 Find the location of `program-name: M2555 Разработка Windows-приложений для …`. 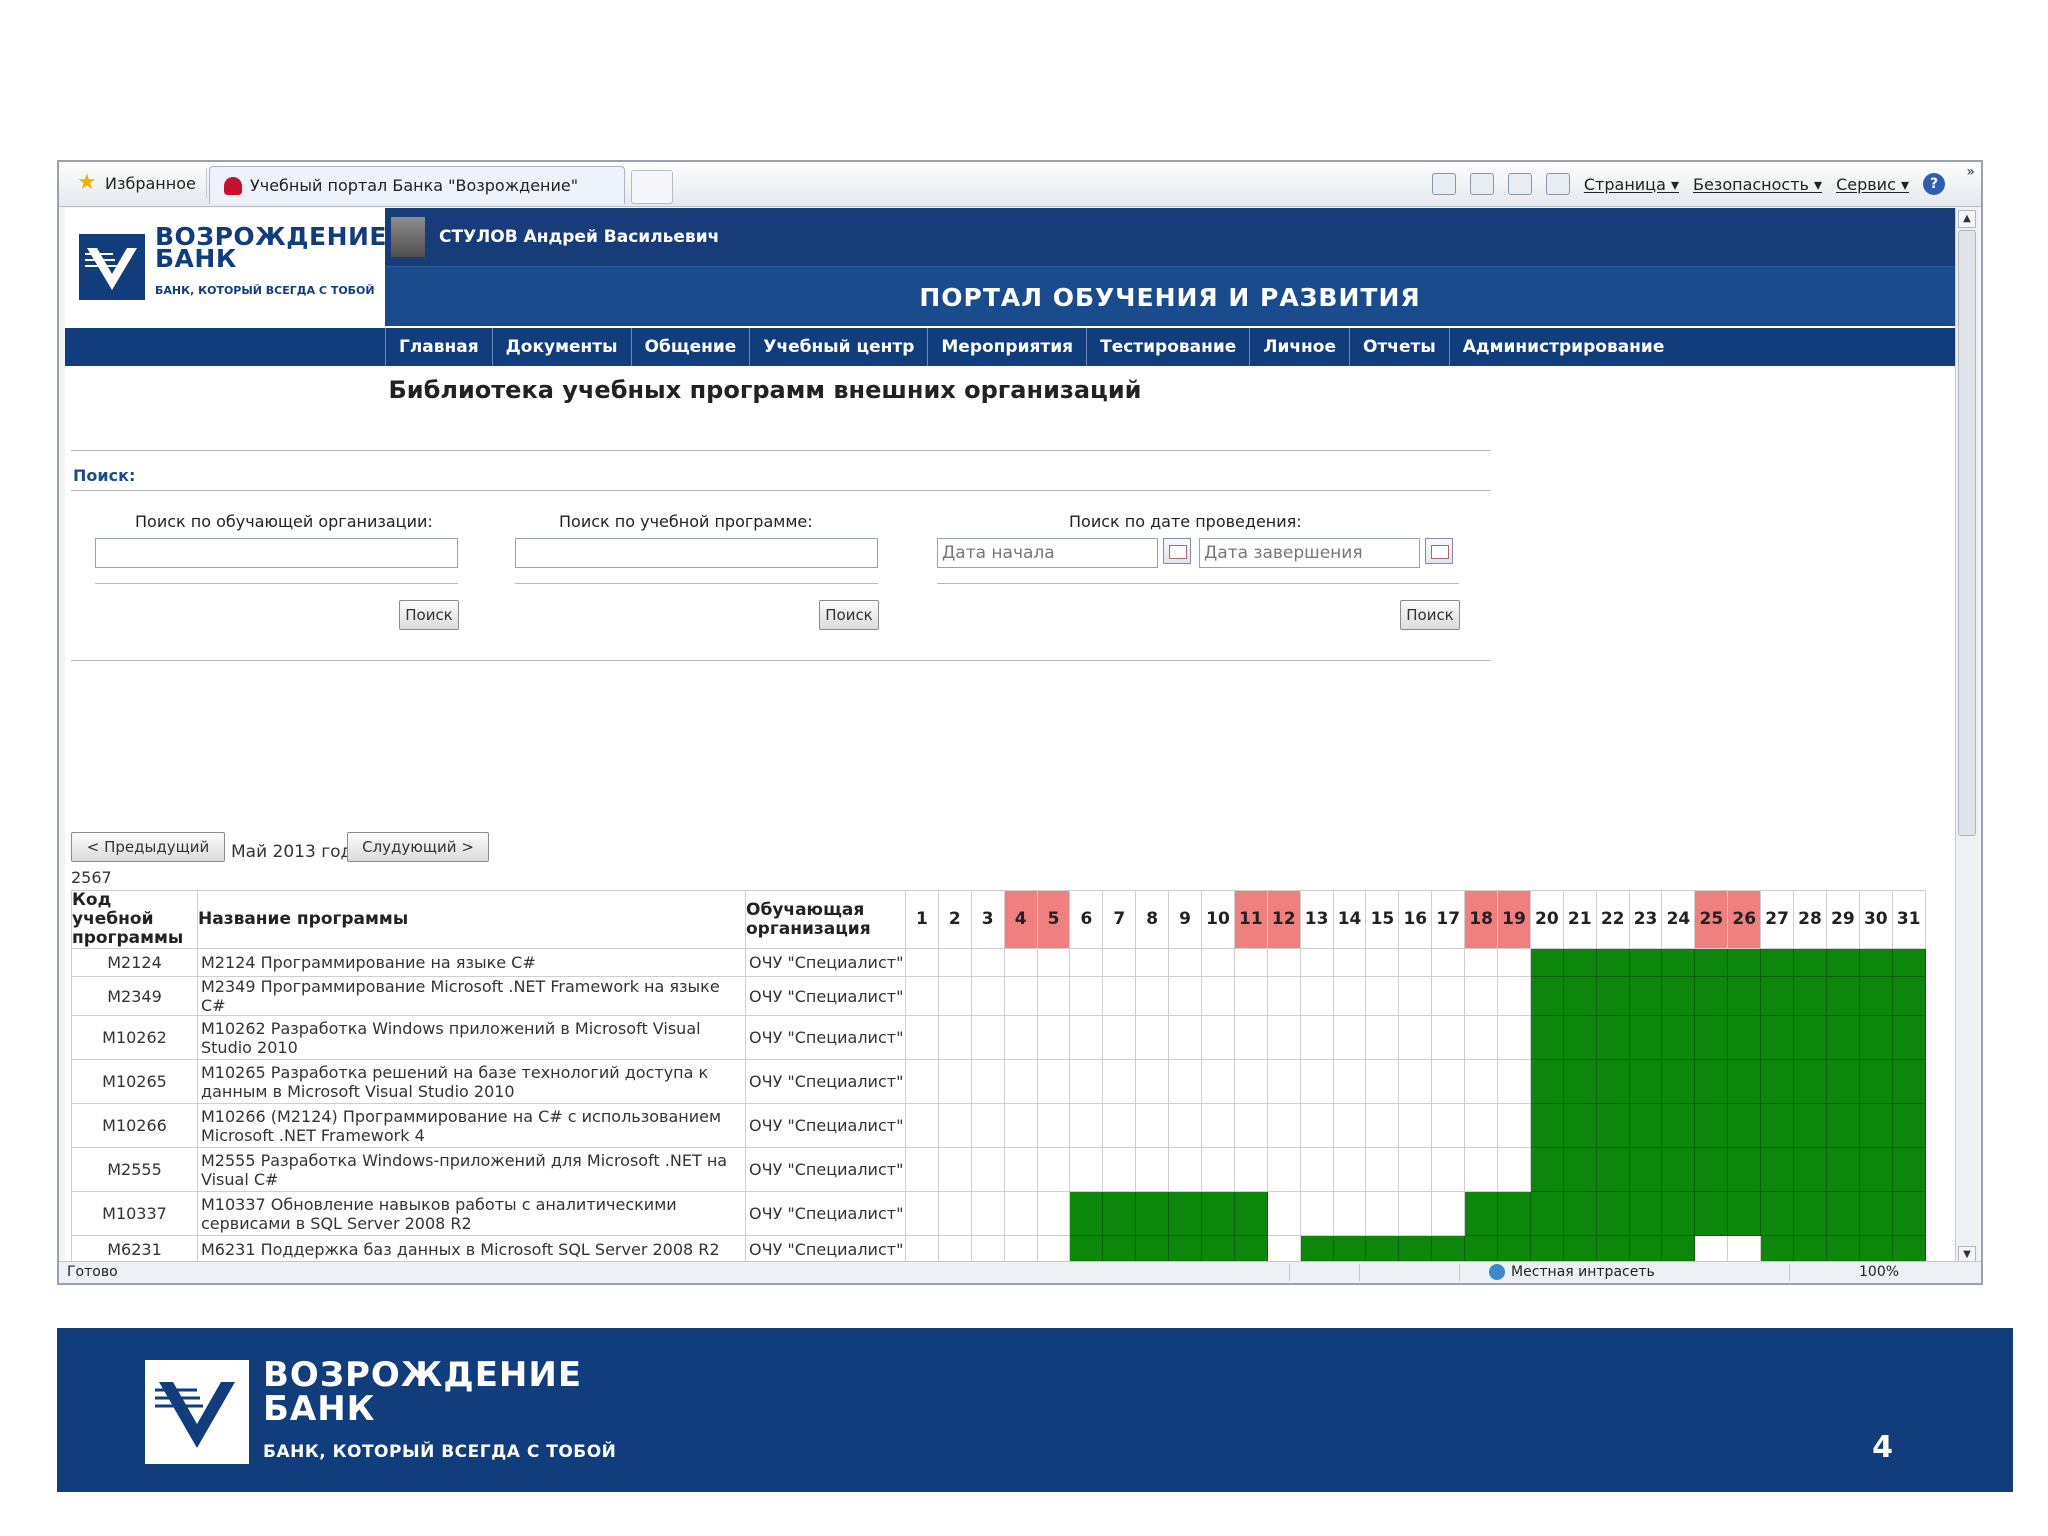

program-name: M2555 Разработка Windows-приложений для … is located at coordinates (471, 1169).